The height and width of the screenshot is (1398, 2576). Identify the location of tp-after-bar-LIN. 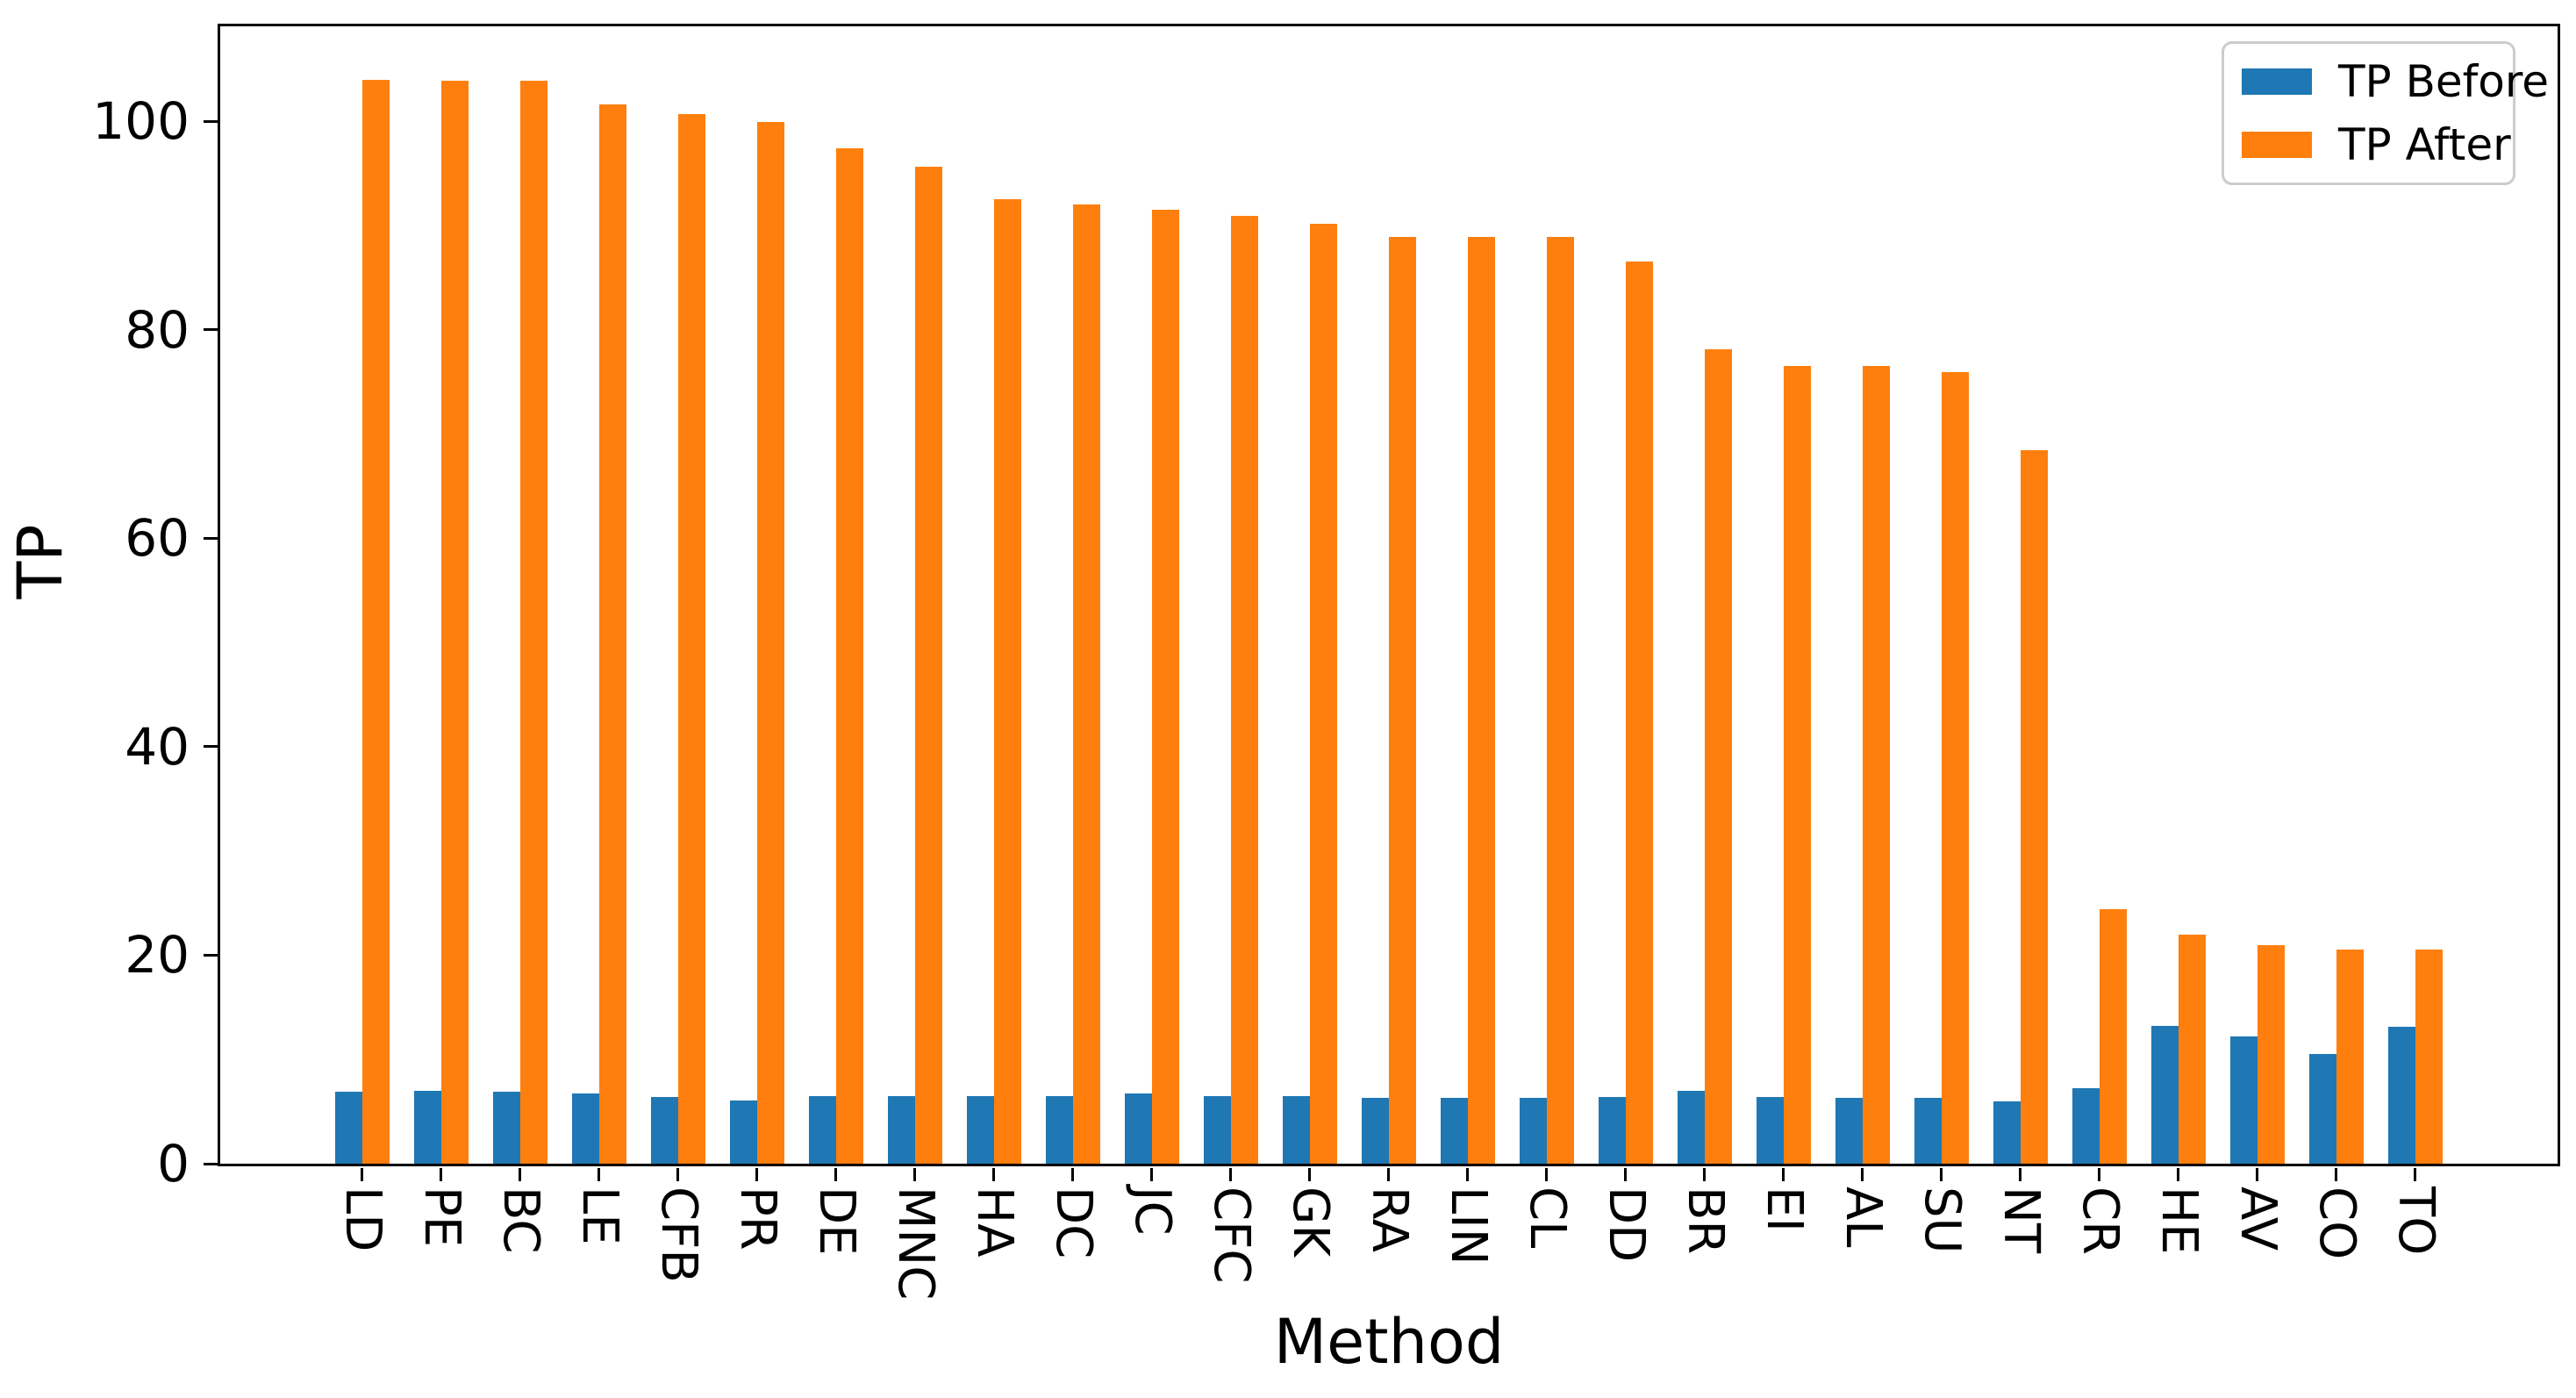
(1481, 700).